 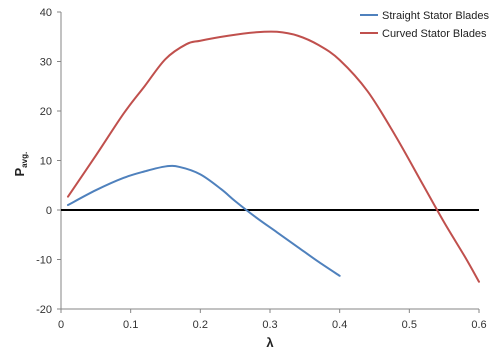 What do you see at coordinates (44, 310) in the screenshot?
I see `y-tick-label: -20` at bounding box center [44, 310].